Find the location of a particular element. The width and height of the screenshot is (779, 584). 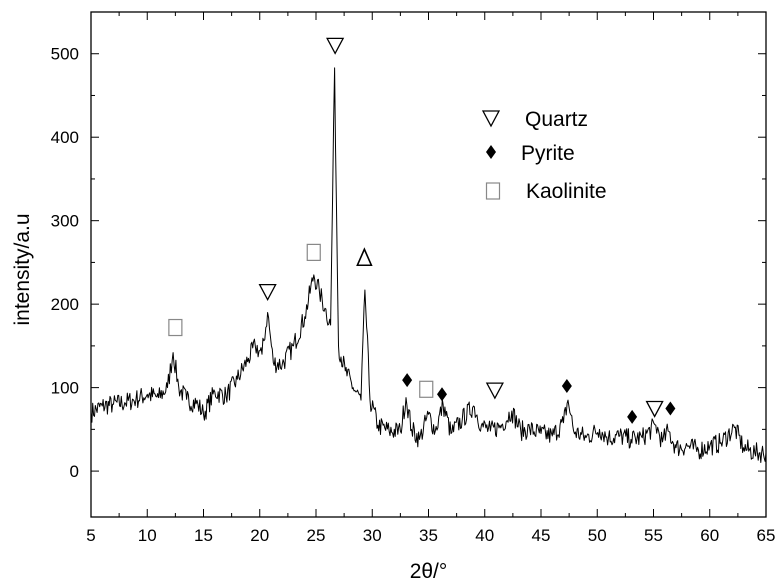

y-axis-title: intensity/a.u is located at coordinates (22, 269).